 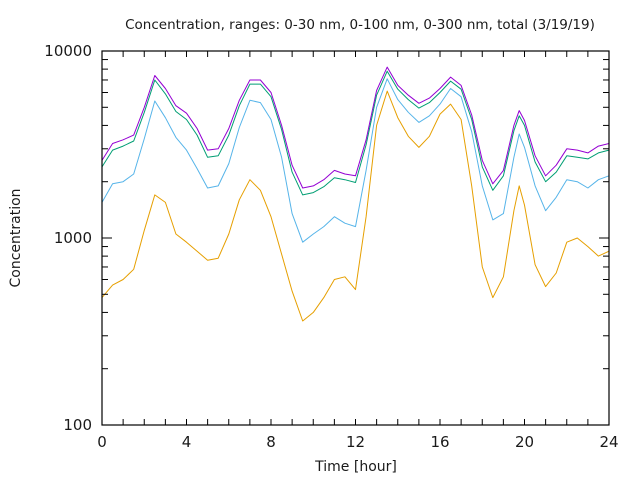 I want to click on x-tick-labels: 0 4 8 12 16 20 24, so click(x=357, y=442).